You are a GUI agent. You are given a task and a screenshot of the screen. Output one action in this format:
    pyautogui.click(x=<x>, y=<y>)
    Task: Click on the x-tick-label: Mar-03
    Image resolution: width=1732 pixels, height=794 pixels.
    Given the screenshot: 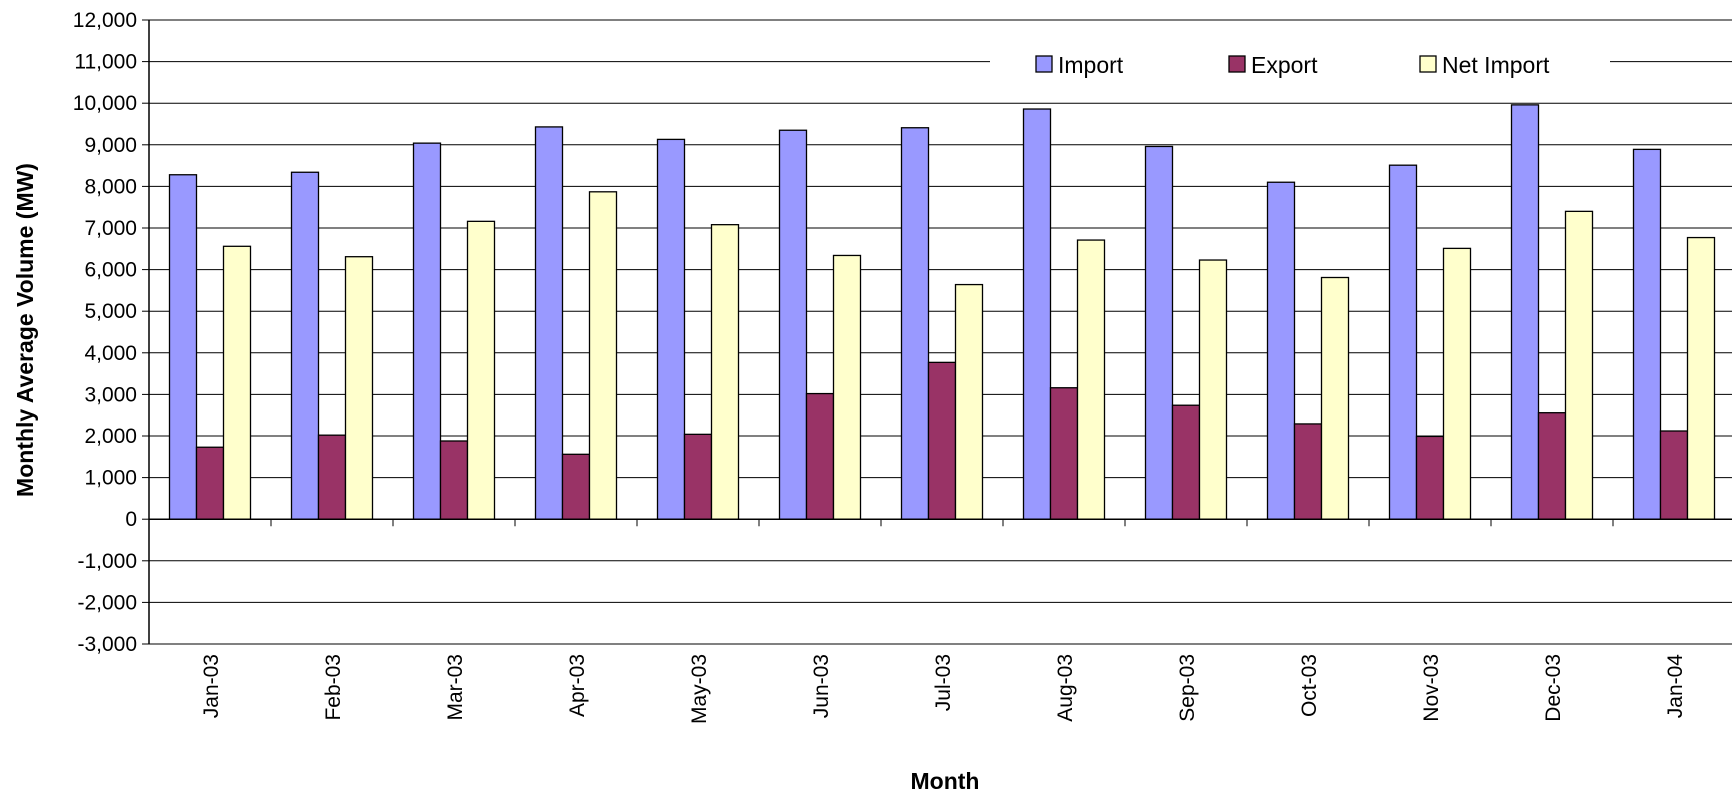 What is the action you would take?
    pyautogui.click(x=455, y=687)
    